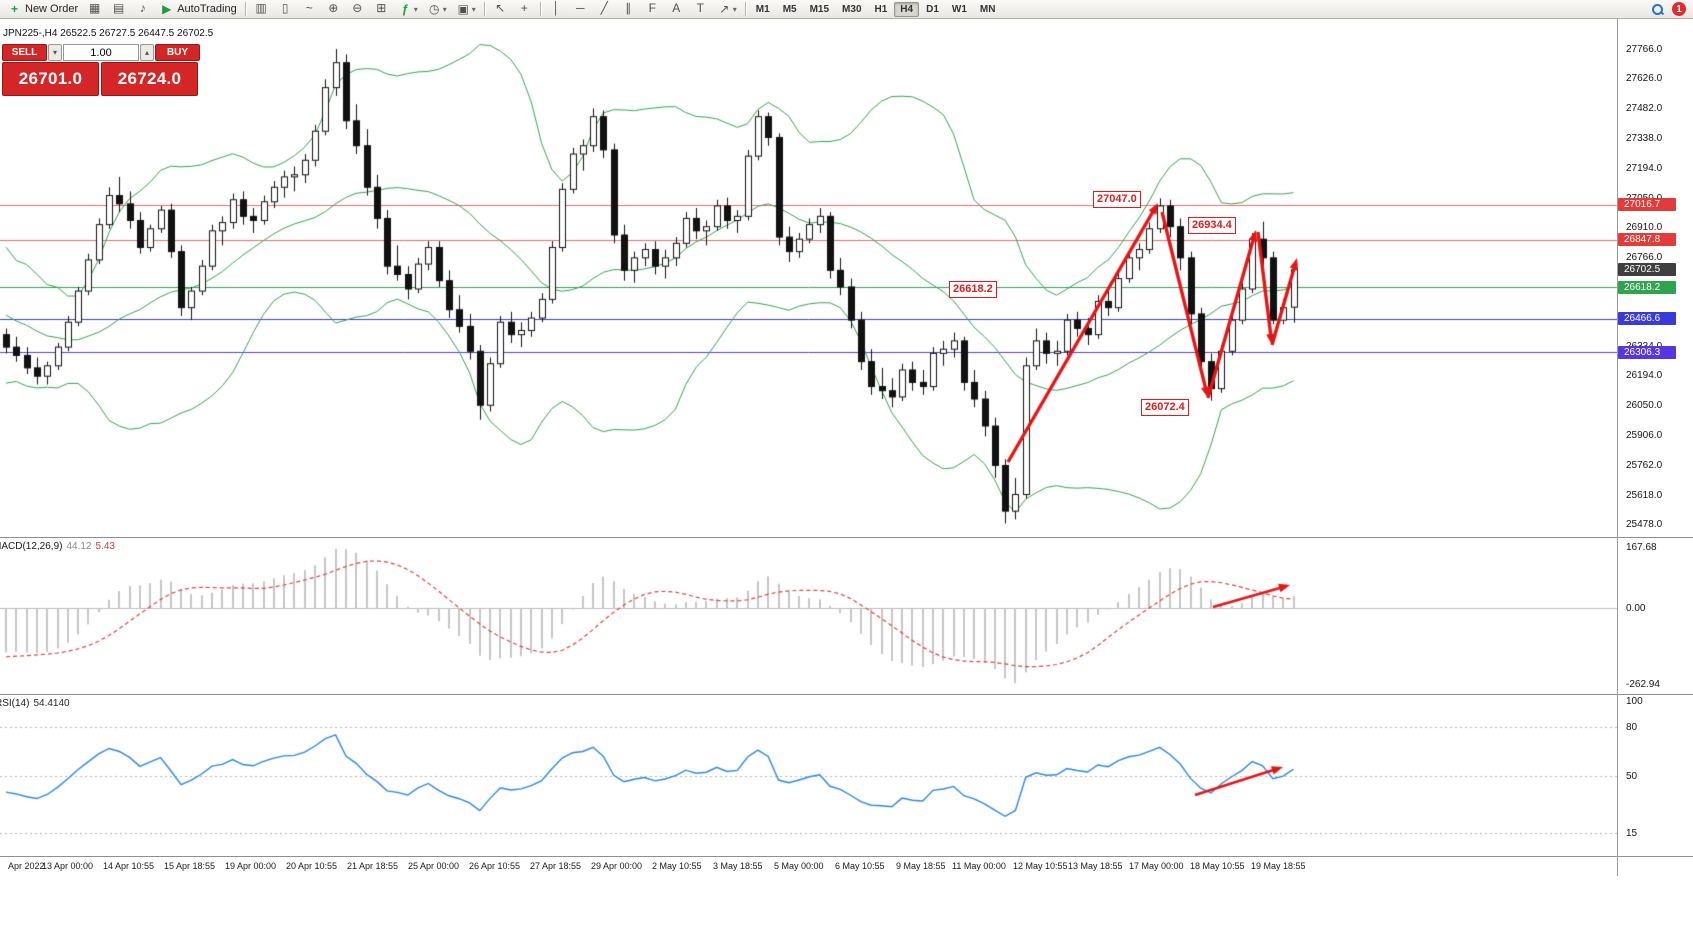 This screenshot has width=1693, height=945. Describe the element at coordinates (52, 9) in the screenshot. I see `new-order-label: New Order` at that location.